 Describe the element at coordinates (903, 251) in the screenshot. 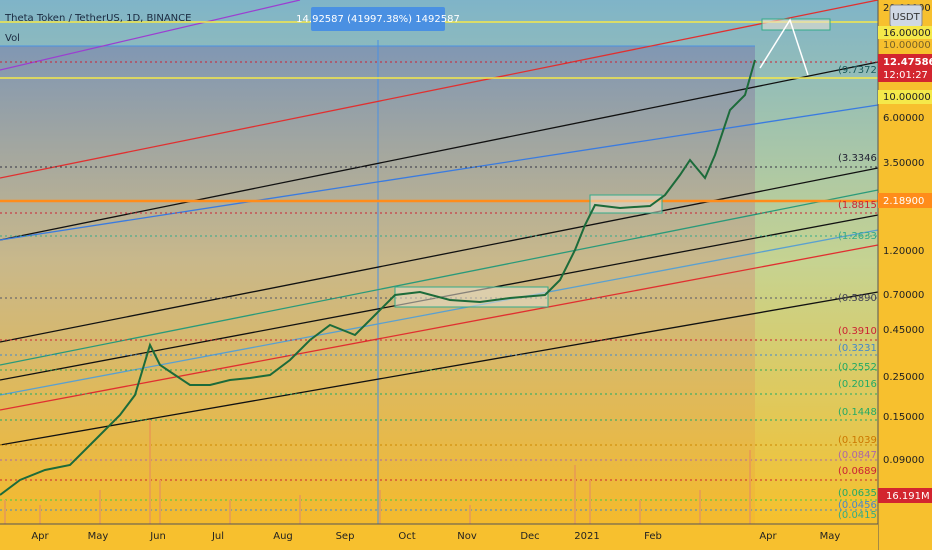

I see `price-label: 1.20000` at that location.